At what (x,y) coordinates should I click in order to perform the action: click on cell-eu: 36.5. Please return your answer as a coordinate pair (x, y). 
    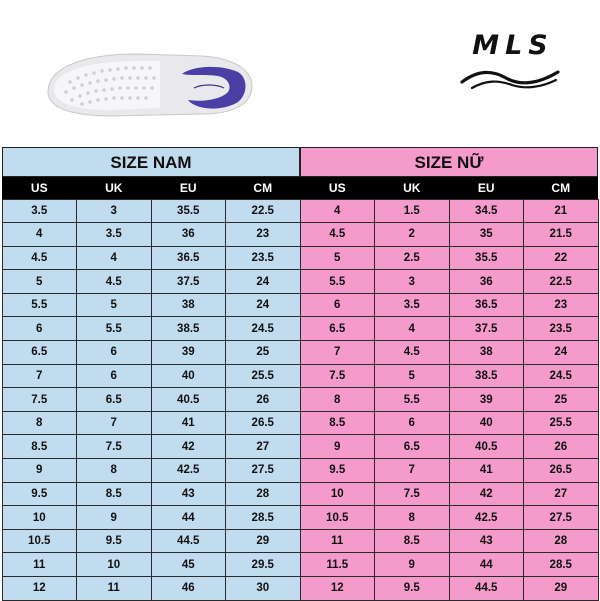
    Looking at the image, I should click on (486, 305).